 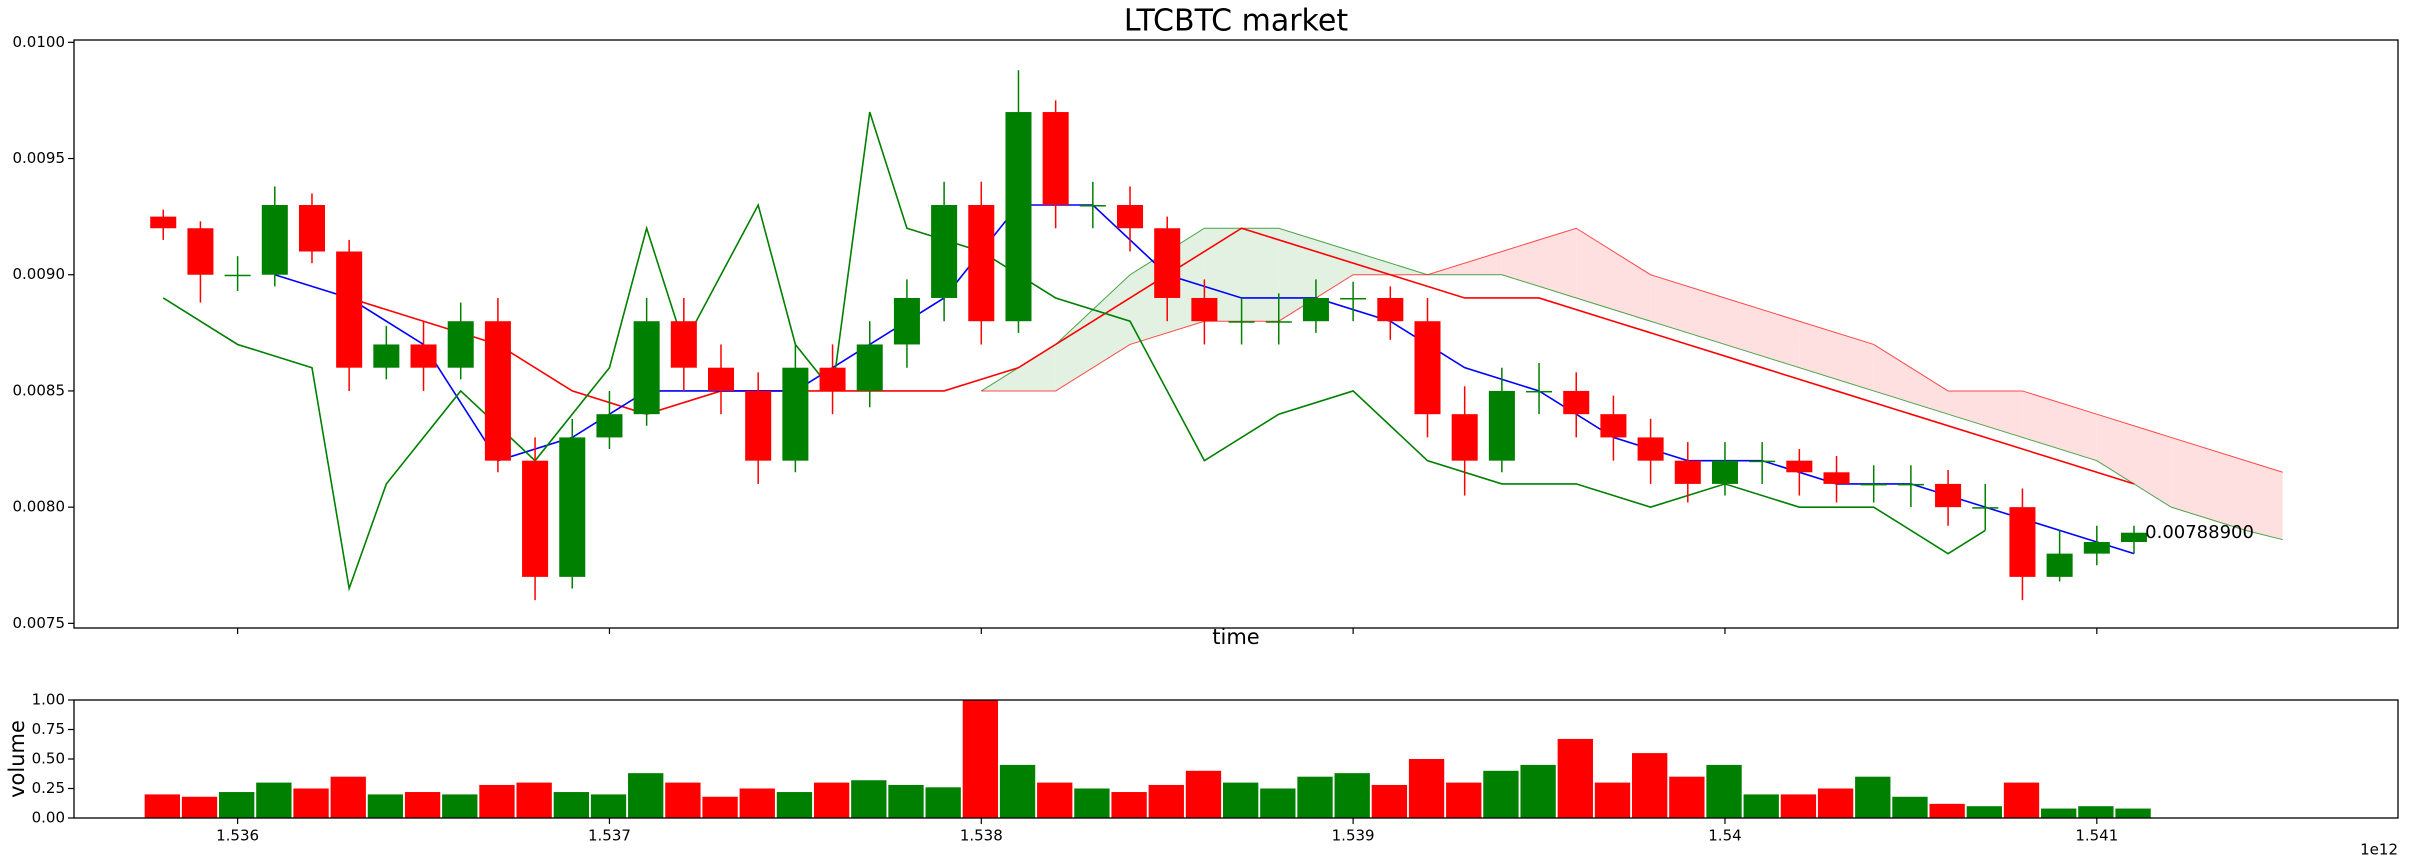 I want to click on last-price-label: 0.00788900, so click(x=2199, y=532).